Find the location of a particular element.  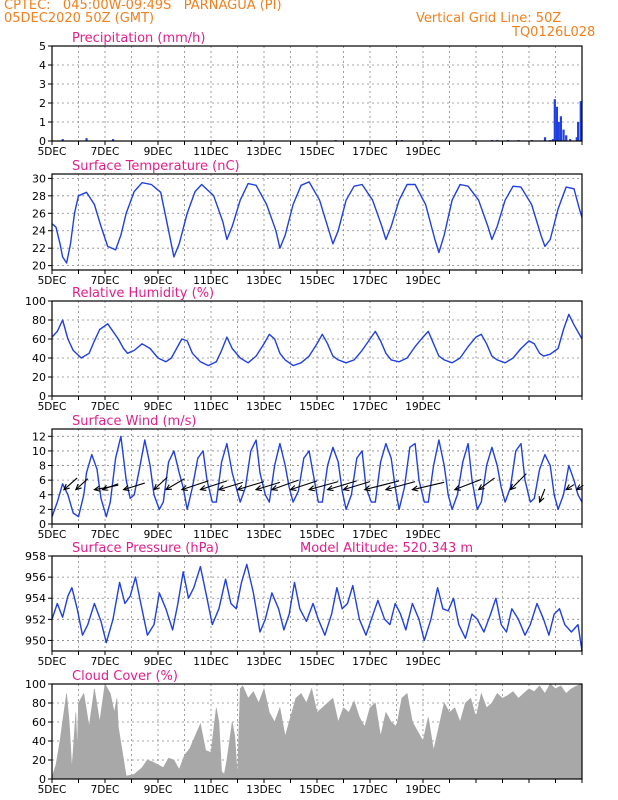

pres-frame is located at coordinates (317, 603).